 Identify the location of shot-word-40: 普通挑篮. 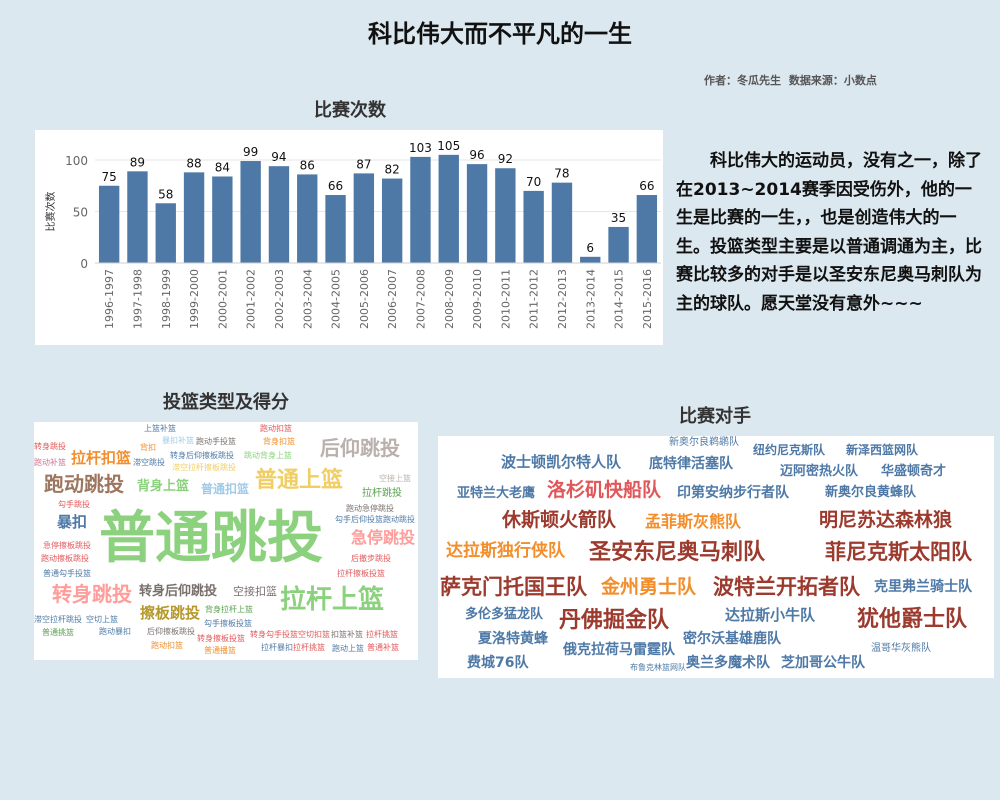
(58, 633).